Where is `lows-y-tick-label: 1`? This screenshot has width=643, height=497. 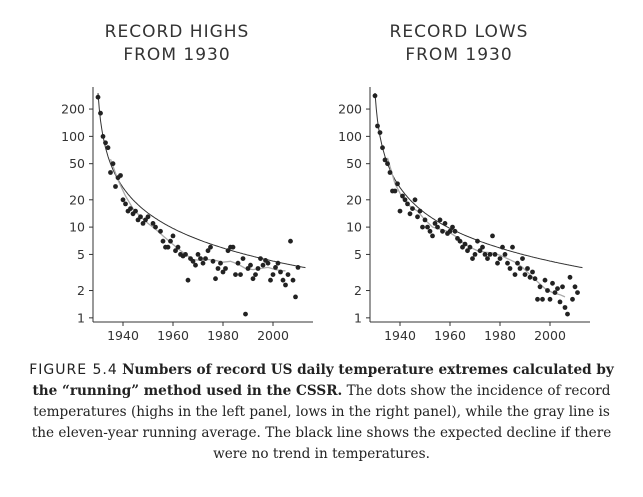 lows-y-tick-label: 1 is located at coordinates (358, 317).